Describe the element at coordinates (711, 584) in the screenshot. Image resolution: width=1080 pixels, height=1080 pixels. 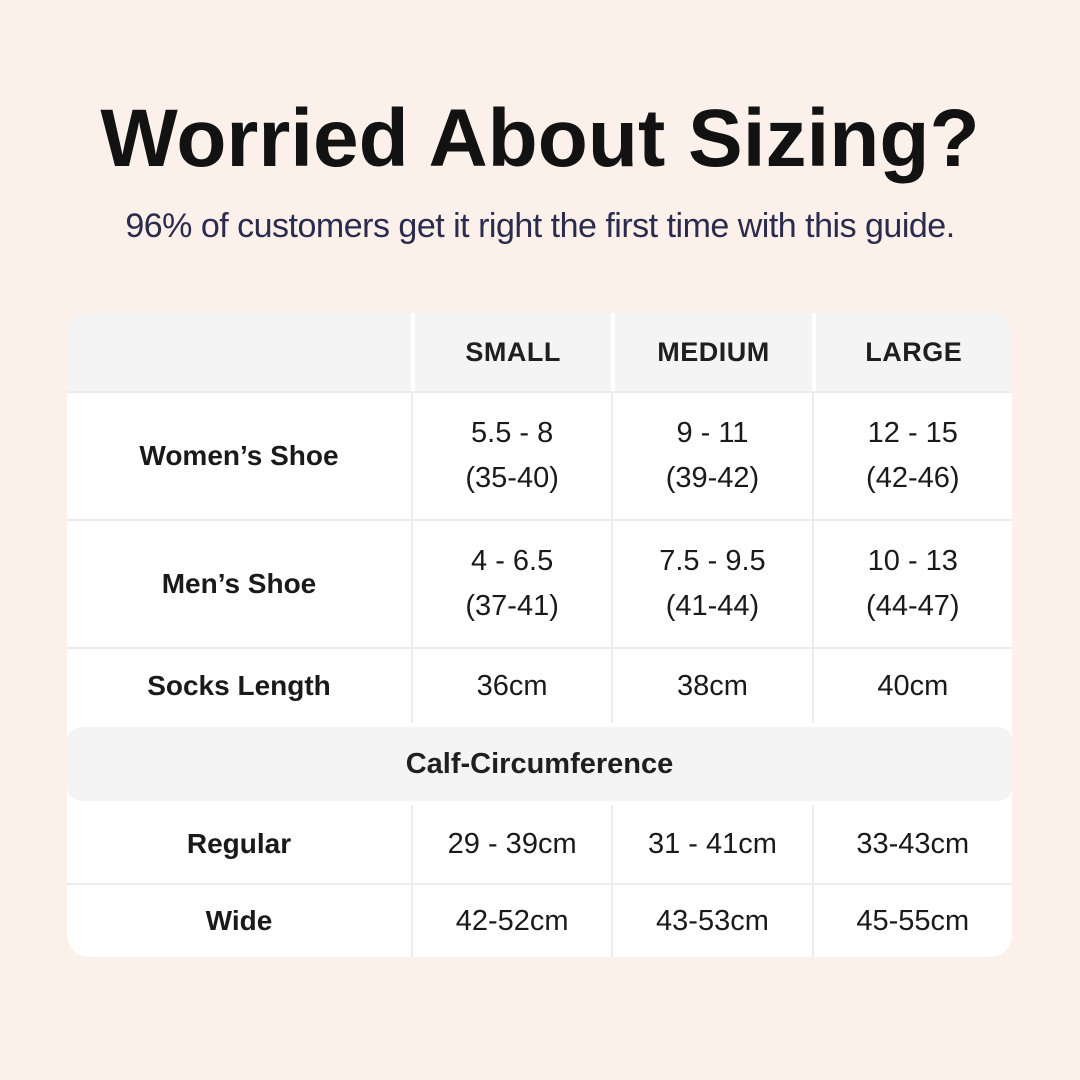
I see `cell-mens-medium: 7.5 - 9.5 (41-44)` at that location.